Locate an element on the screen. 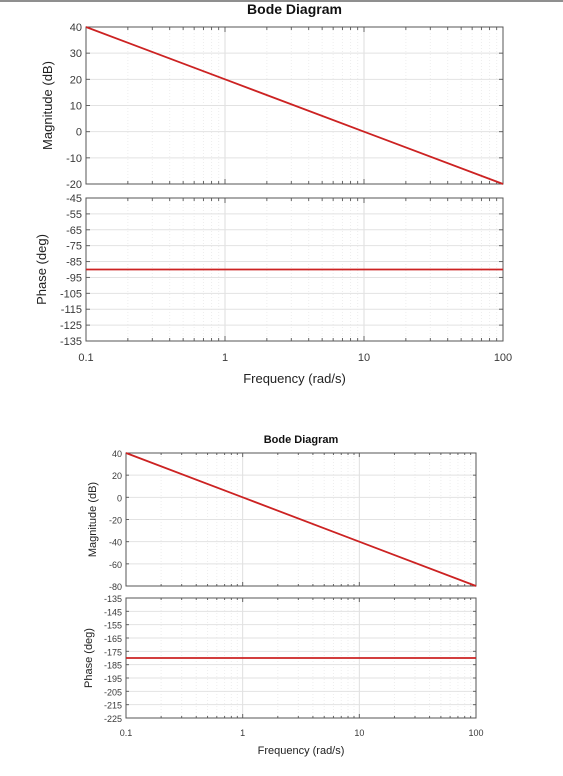  phase-y-tick-label: -105 is located at coordinates (71, 294).